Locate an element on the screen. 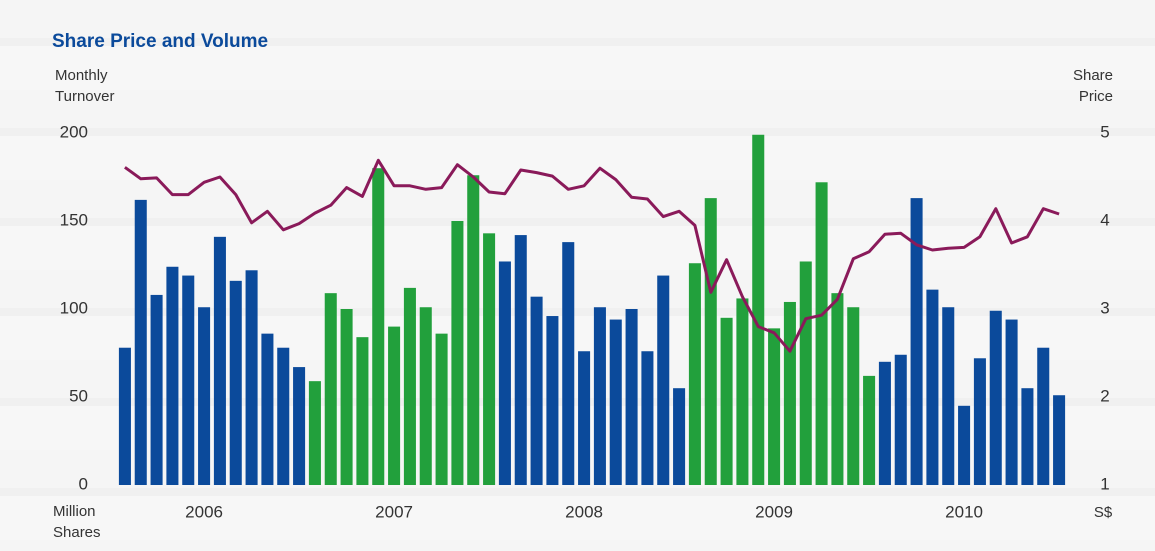 This screenshot has height=551, width=1155. y2-tick-label: 1 is located at coordinates (1104, 483).